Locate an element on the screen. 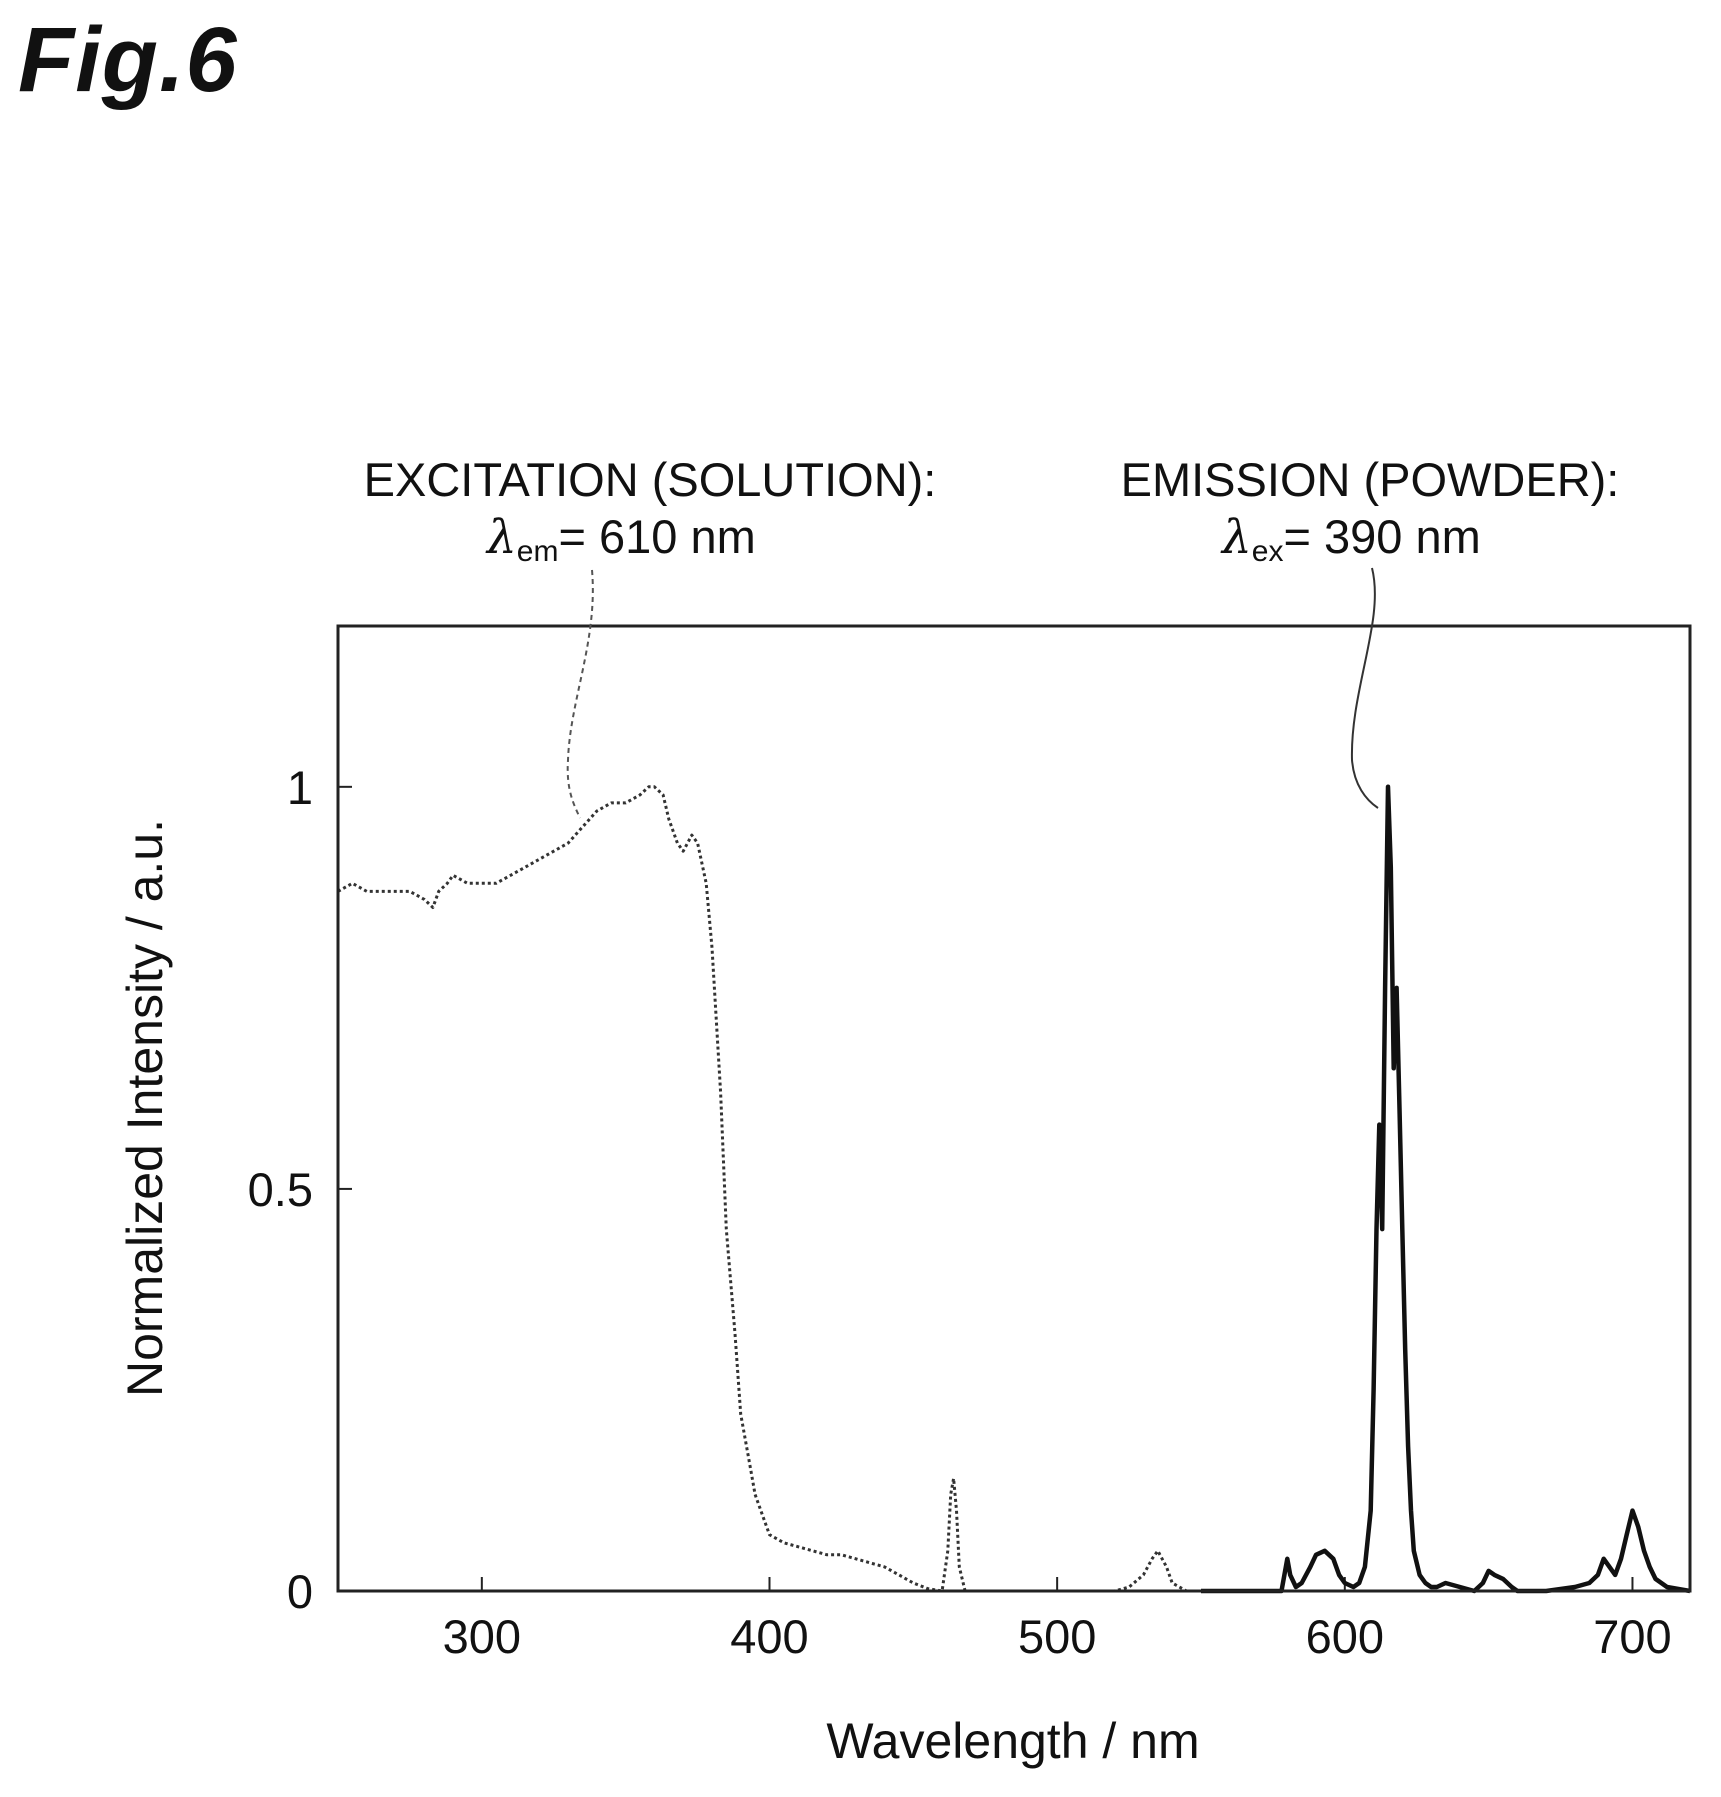 This screenshot has height=1797, width=1721. excitation-label: EXCITATION (SOLUTION): is located at coordinates (650, 479).